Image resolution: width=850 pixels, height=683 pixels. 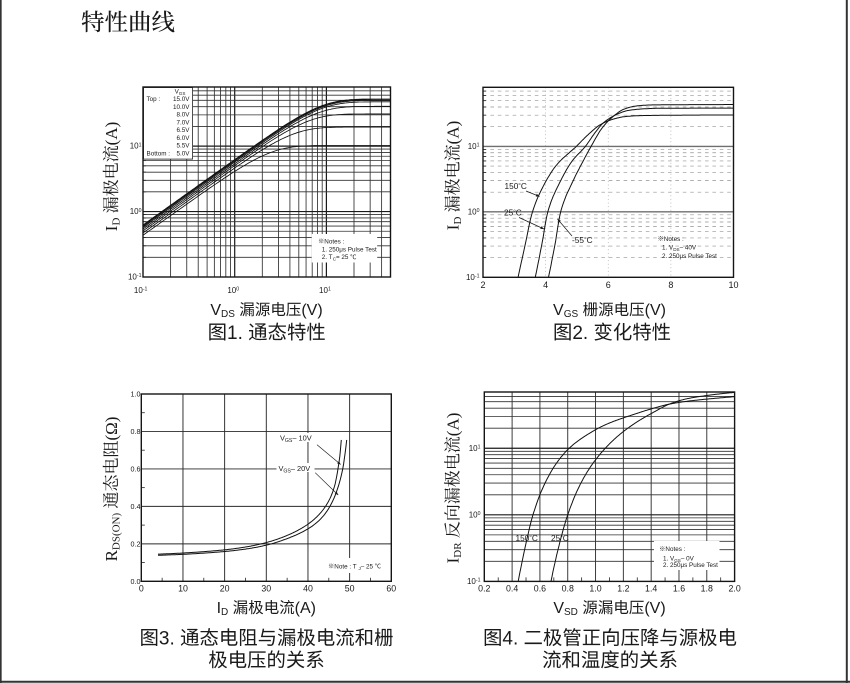 What do you see at coordinates (135, 506) in the screenshot?
I see `svg-text: 0.4` at bounding box center [135, 506].